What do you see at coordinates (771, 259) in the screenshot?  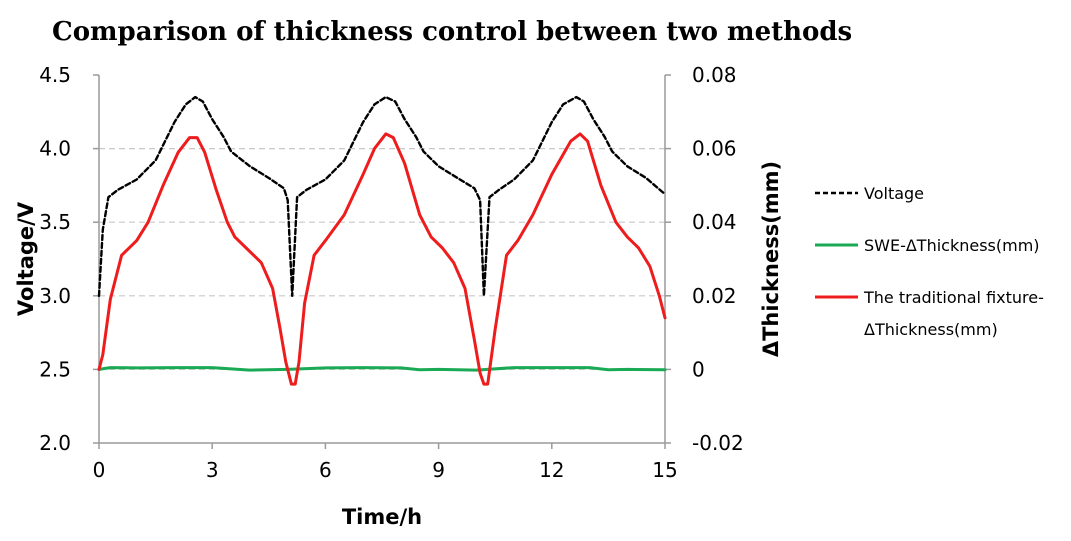 I see `y2-axis-title: ΔThickness(mm)` at bounding box center [771, 259].